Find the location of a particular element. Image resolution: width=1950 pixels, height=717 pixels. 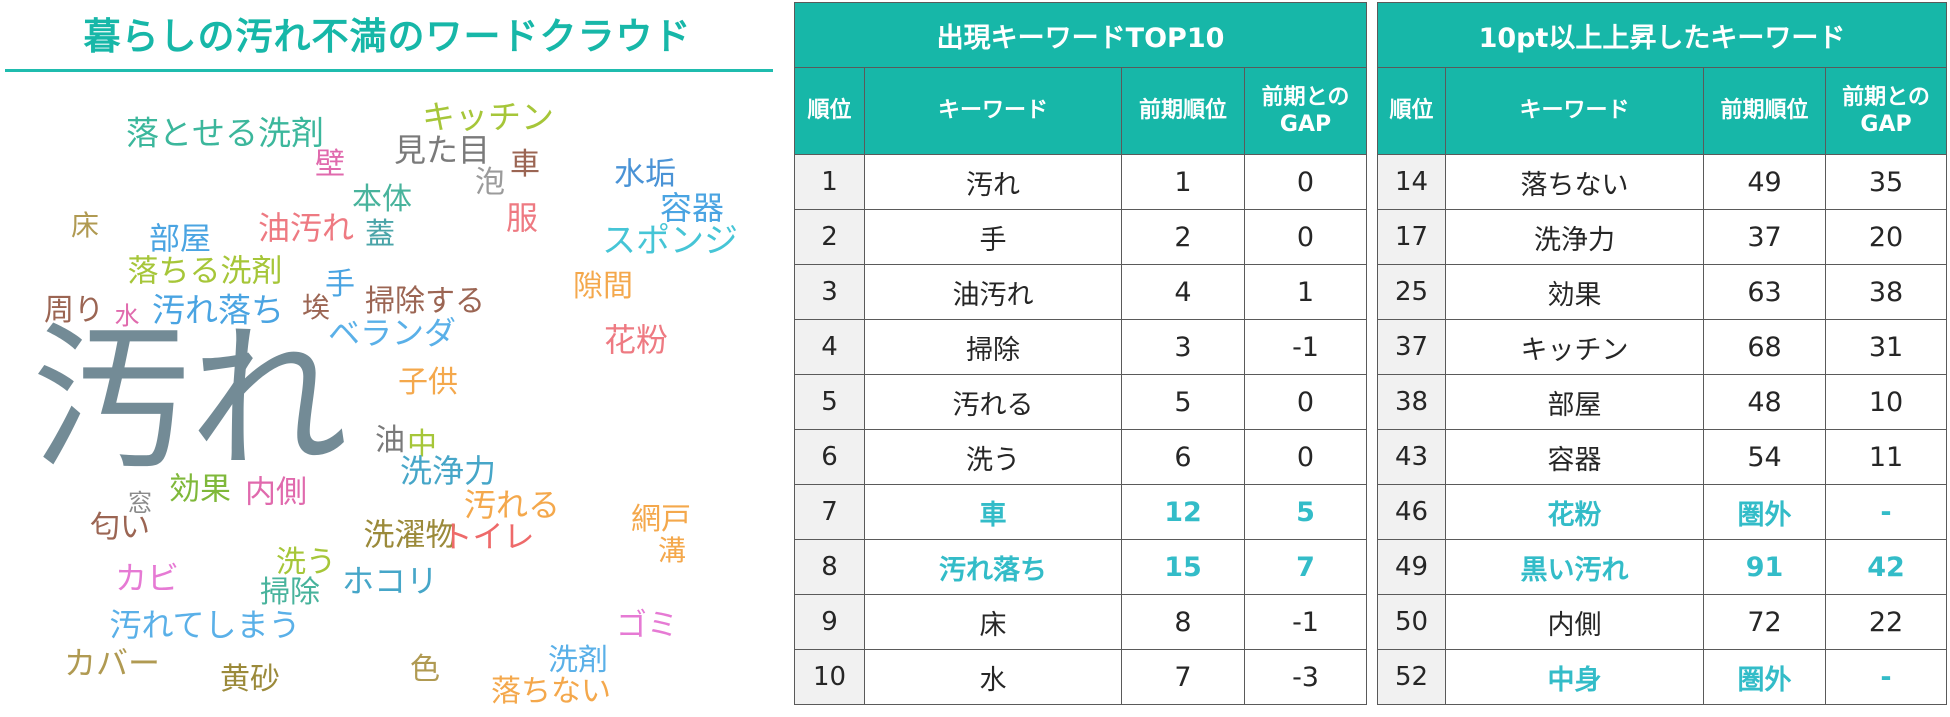

rank-cell: 8 is located at coordinates (829, 567).